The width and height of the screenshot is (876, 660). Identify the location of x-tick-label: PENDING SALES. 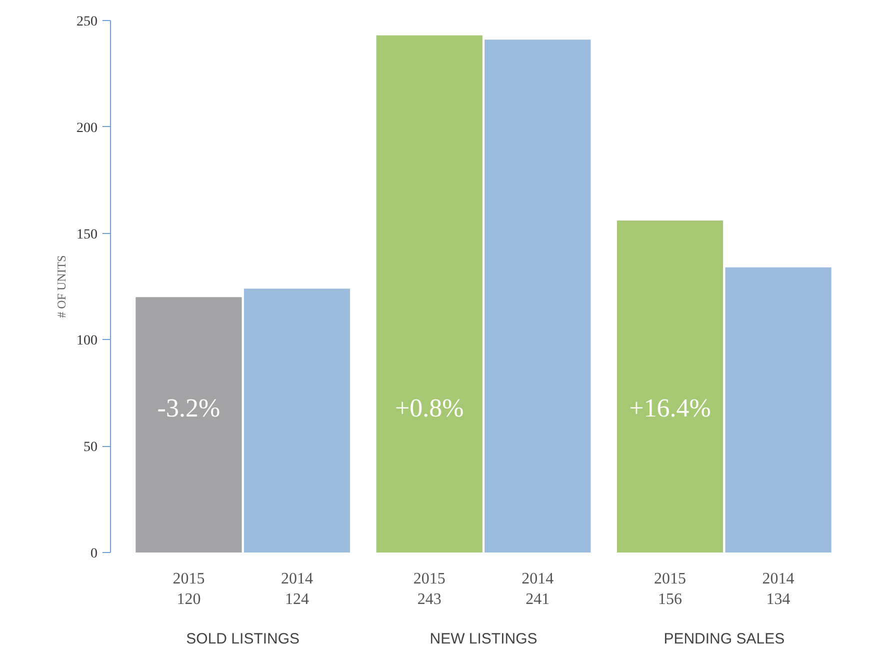
(724, 639).